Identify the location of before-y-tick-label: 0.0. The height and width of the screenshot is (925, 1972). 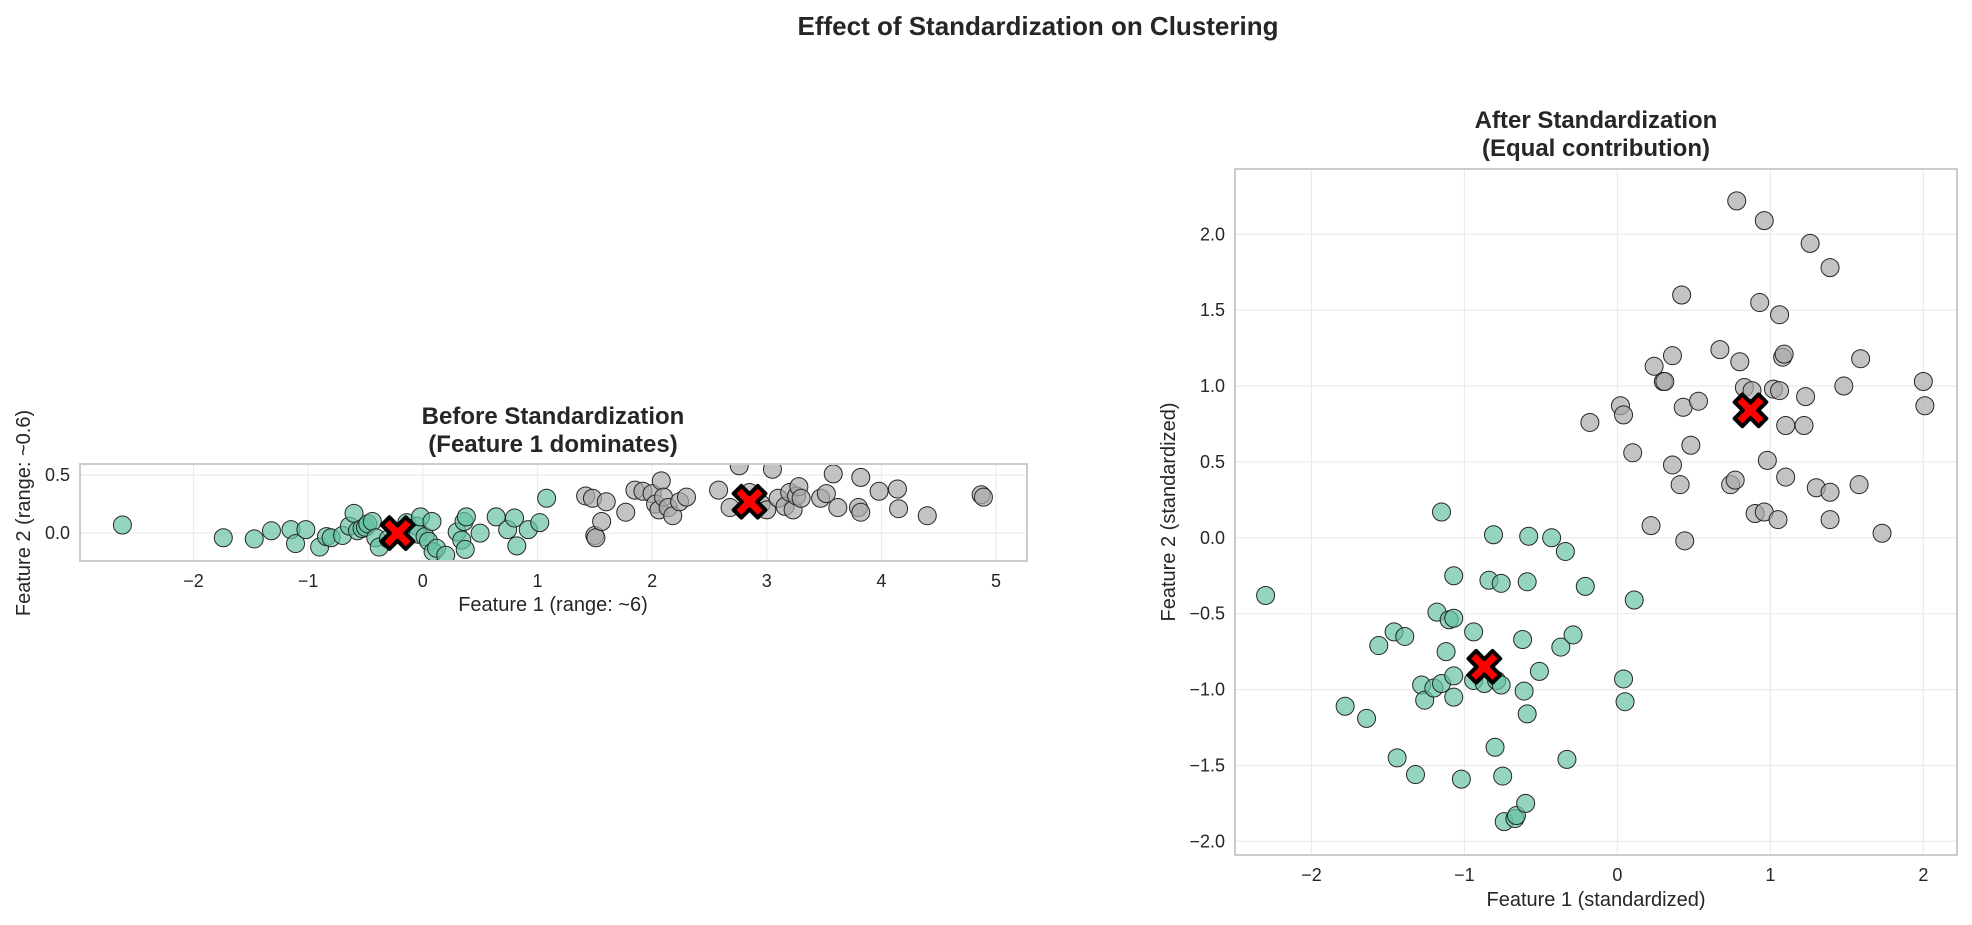
(57, 533).